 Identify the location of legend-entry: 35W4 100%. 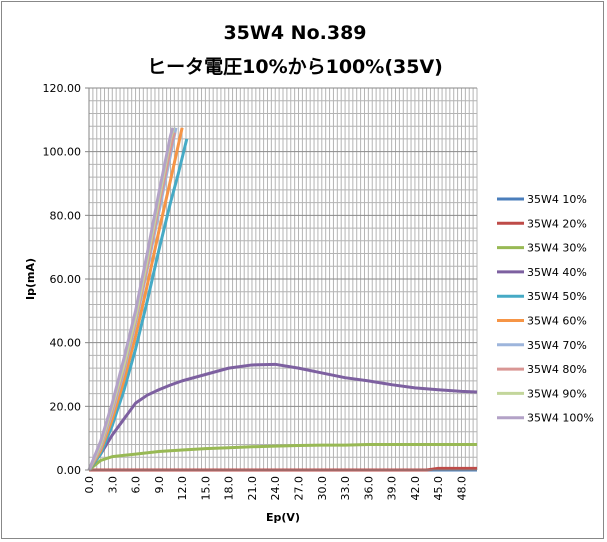
(560, 418).